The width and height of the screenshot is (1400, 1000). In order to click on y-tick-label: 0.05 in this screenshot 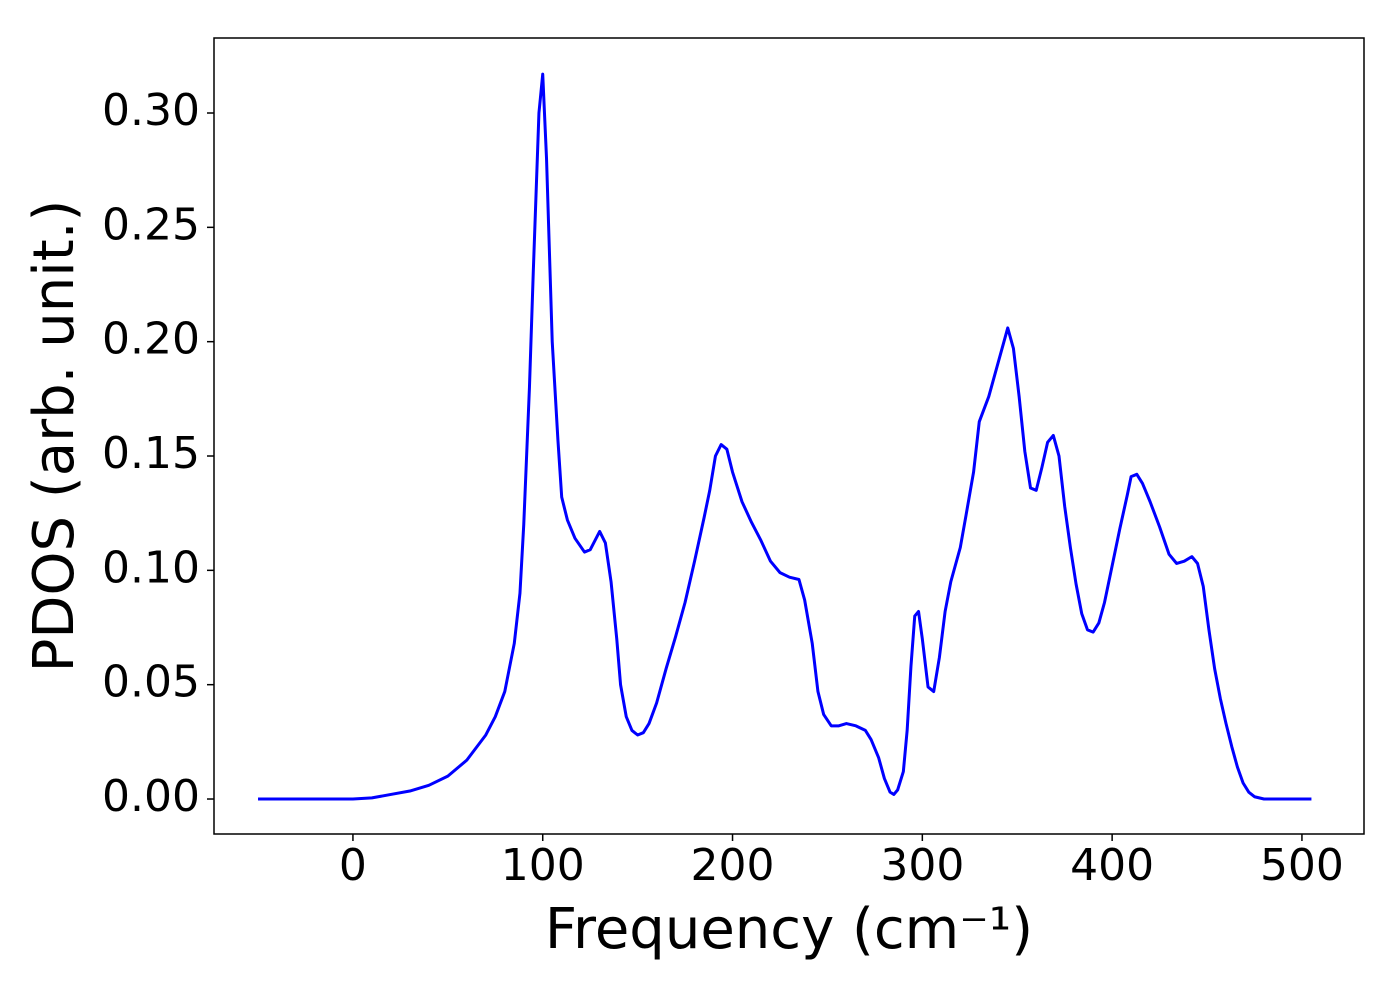, I will do `click(151, 682)`.